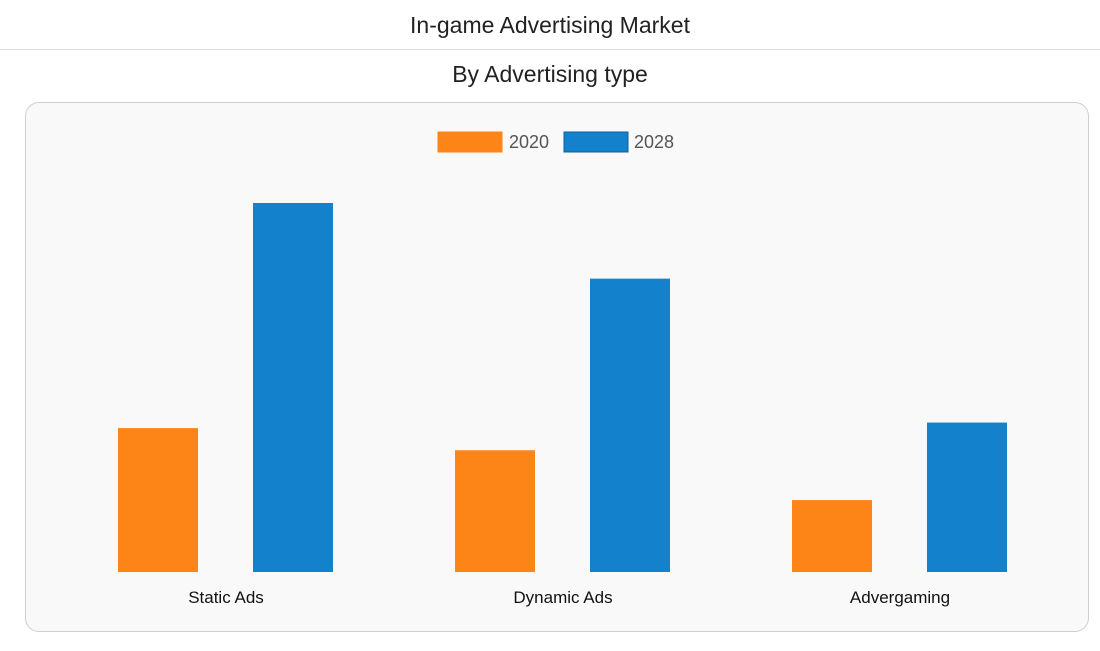  Describe the element at coordinates (470, 142) in the screenshot. I see `legend-swatch-2020` at that location.